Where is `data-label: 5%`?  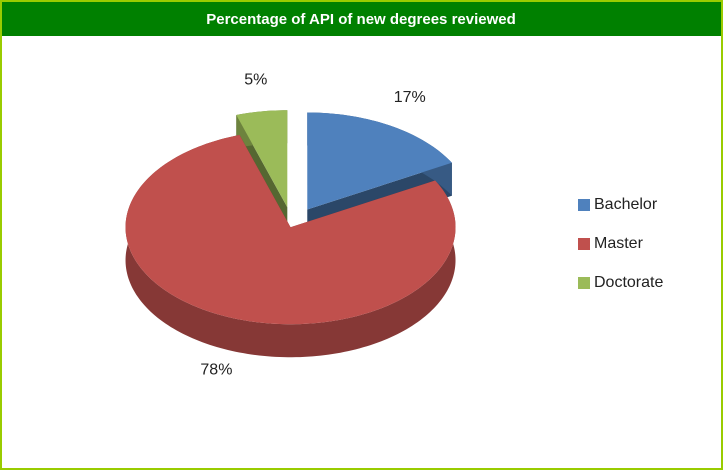
data-label: 5% is located at coordinates (255, 80).